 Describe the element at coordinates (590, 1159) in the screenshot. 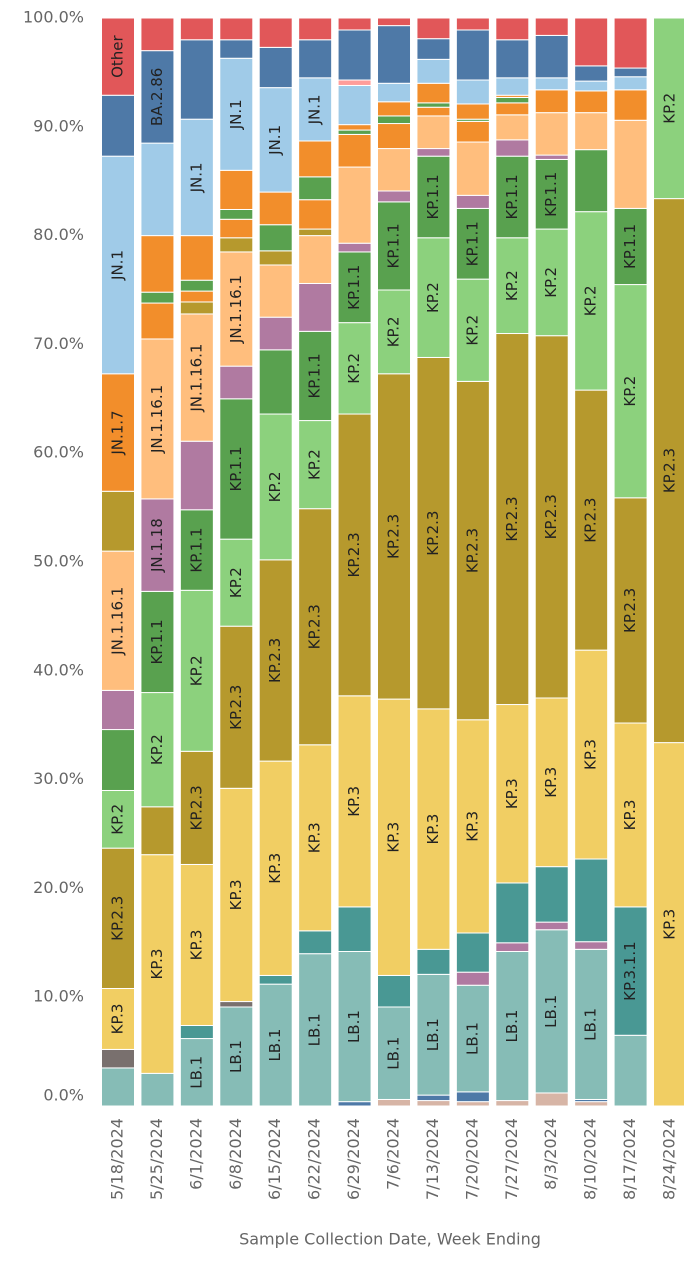

I see `x-tick-label: 8/10/2024` at that location.